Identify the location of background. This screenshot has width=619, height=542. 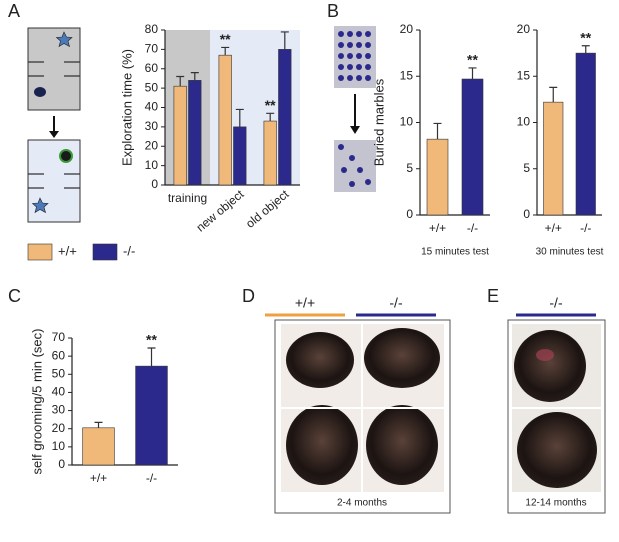
(187, 107).